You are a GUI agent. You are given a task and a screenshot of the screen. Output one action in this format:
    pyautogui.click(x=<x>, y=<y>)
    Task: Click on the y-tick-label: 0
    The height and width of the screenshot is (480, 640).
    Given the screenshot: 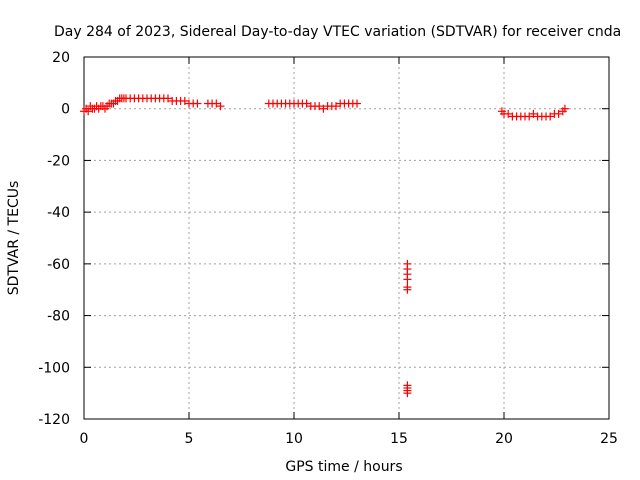 What is the action you would take?
    pyautogui.click(x=65, y=110)
    